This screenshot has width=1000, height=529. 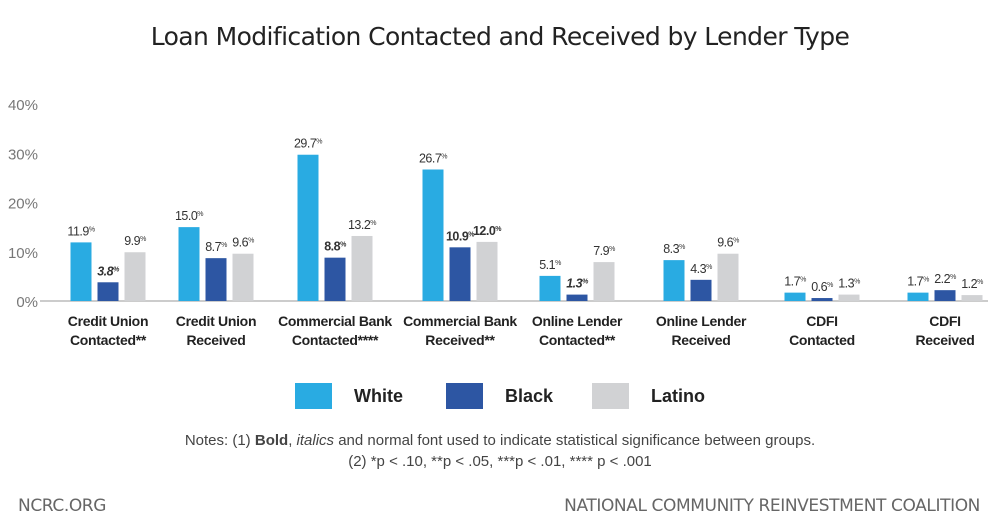 What do you see at coordinates (945, 279) in the screenshot?
I see `bar-value-label: 2.2%` at bounding box center [945, 279].